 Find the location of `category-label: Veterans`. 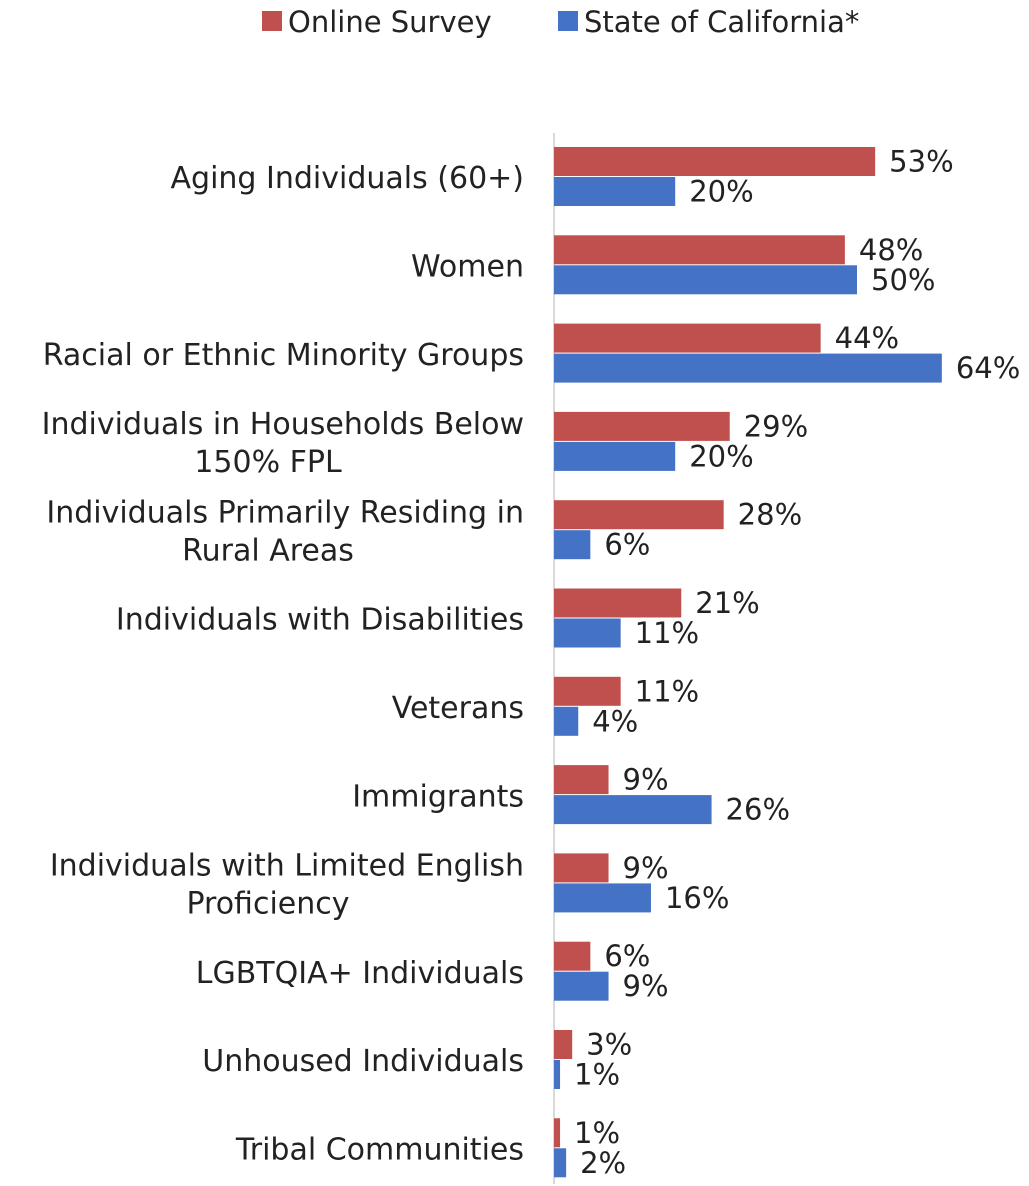

category-label: Veterans is located at coordinates (458, 708).